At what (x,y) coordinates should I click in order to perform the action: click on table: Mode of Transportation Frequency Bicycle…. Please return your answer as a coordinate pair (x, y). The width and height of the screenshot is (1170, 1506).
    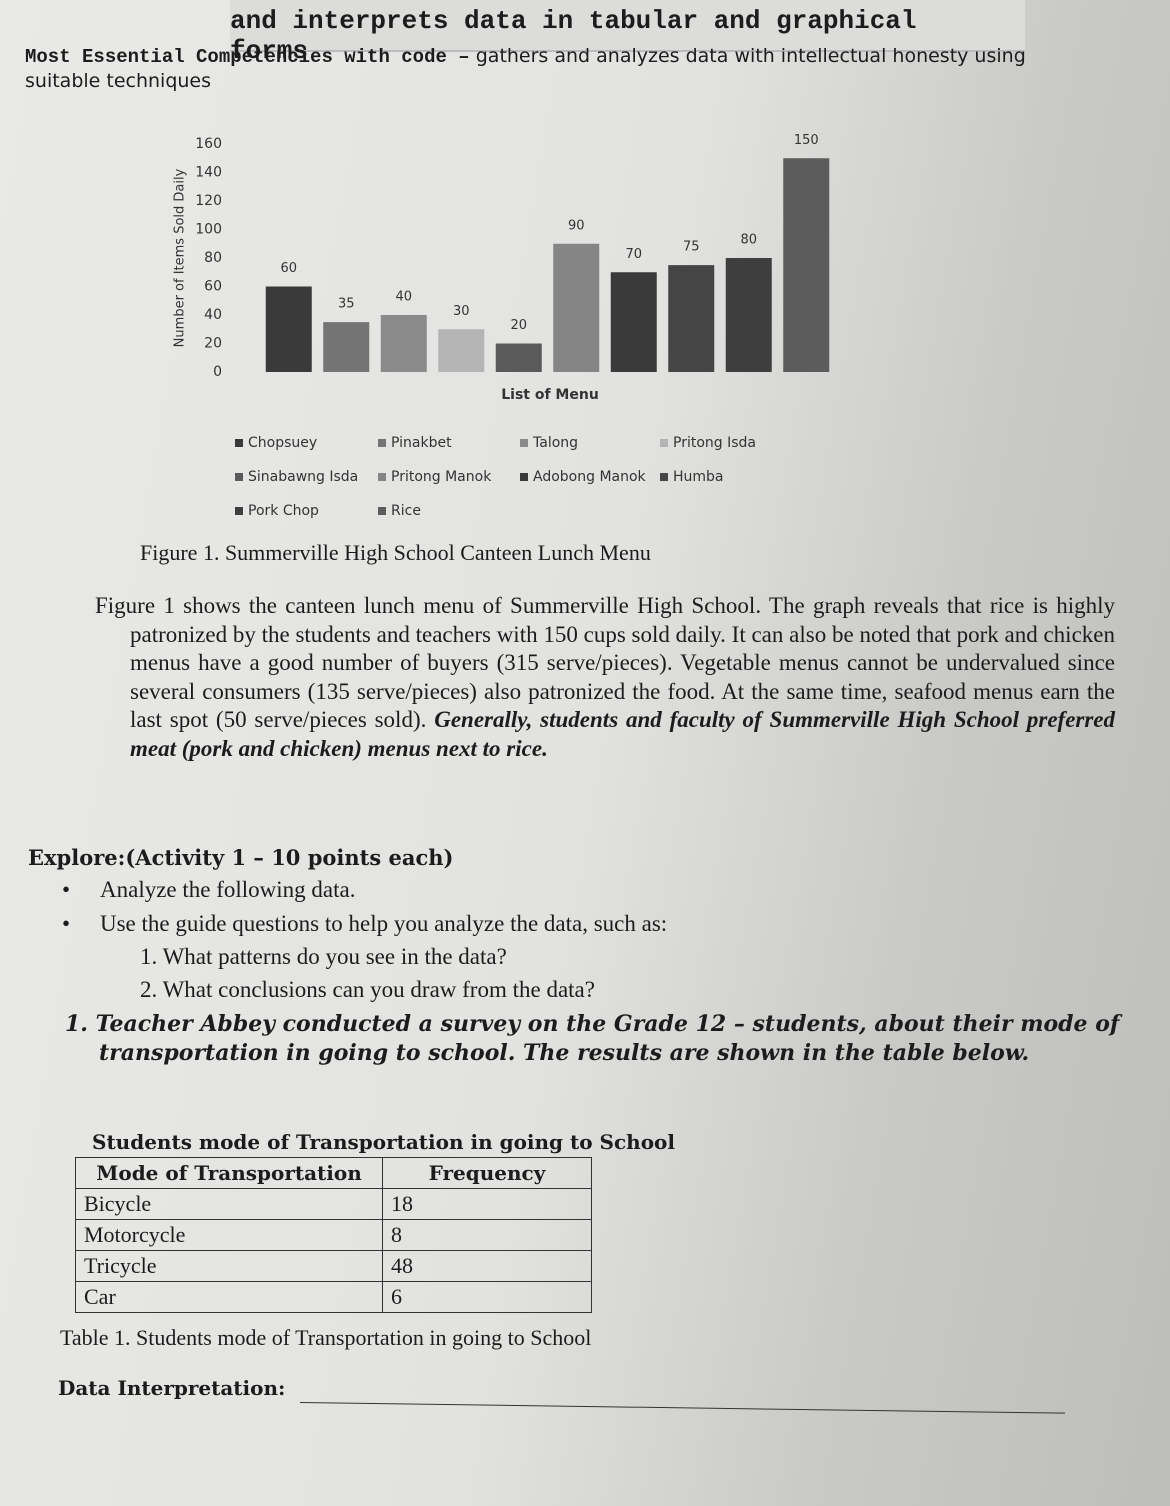
    Looking at the image, I should click on (333, 1235).